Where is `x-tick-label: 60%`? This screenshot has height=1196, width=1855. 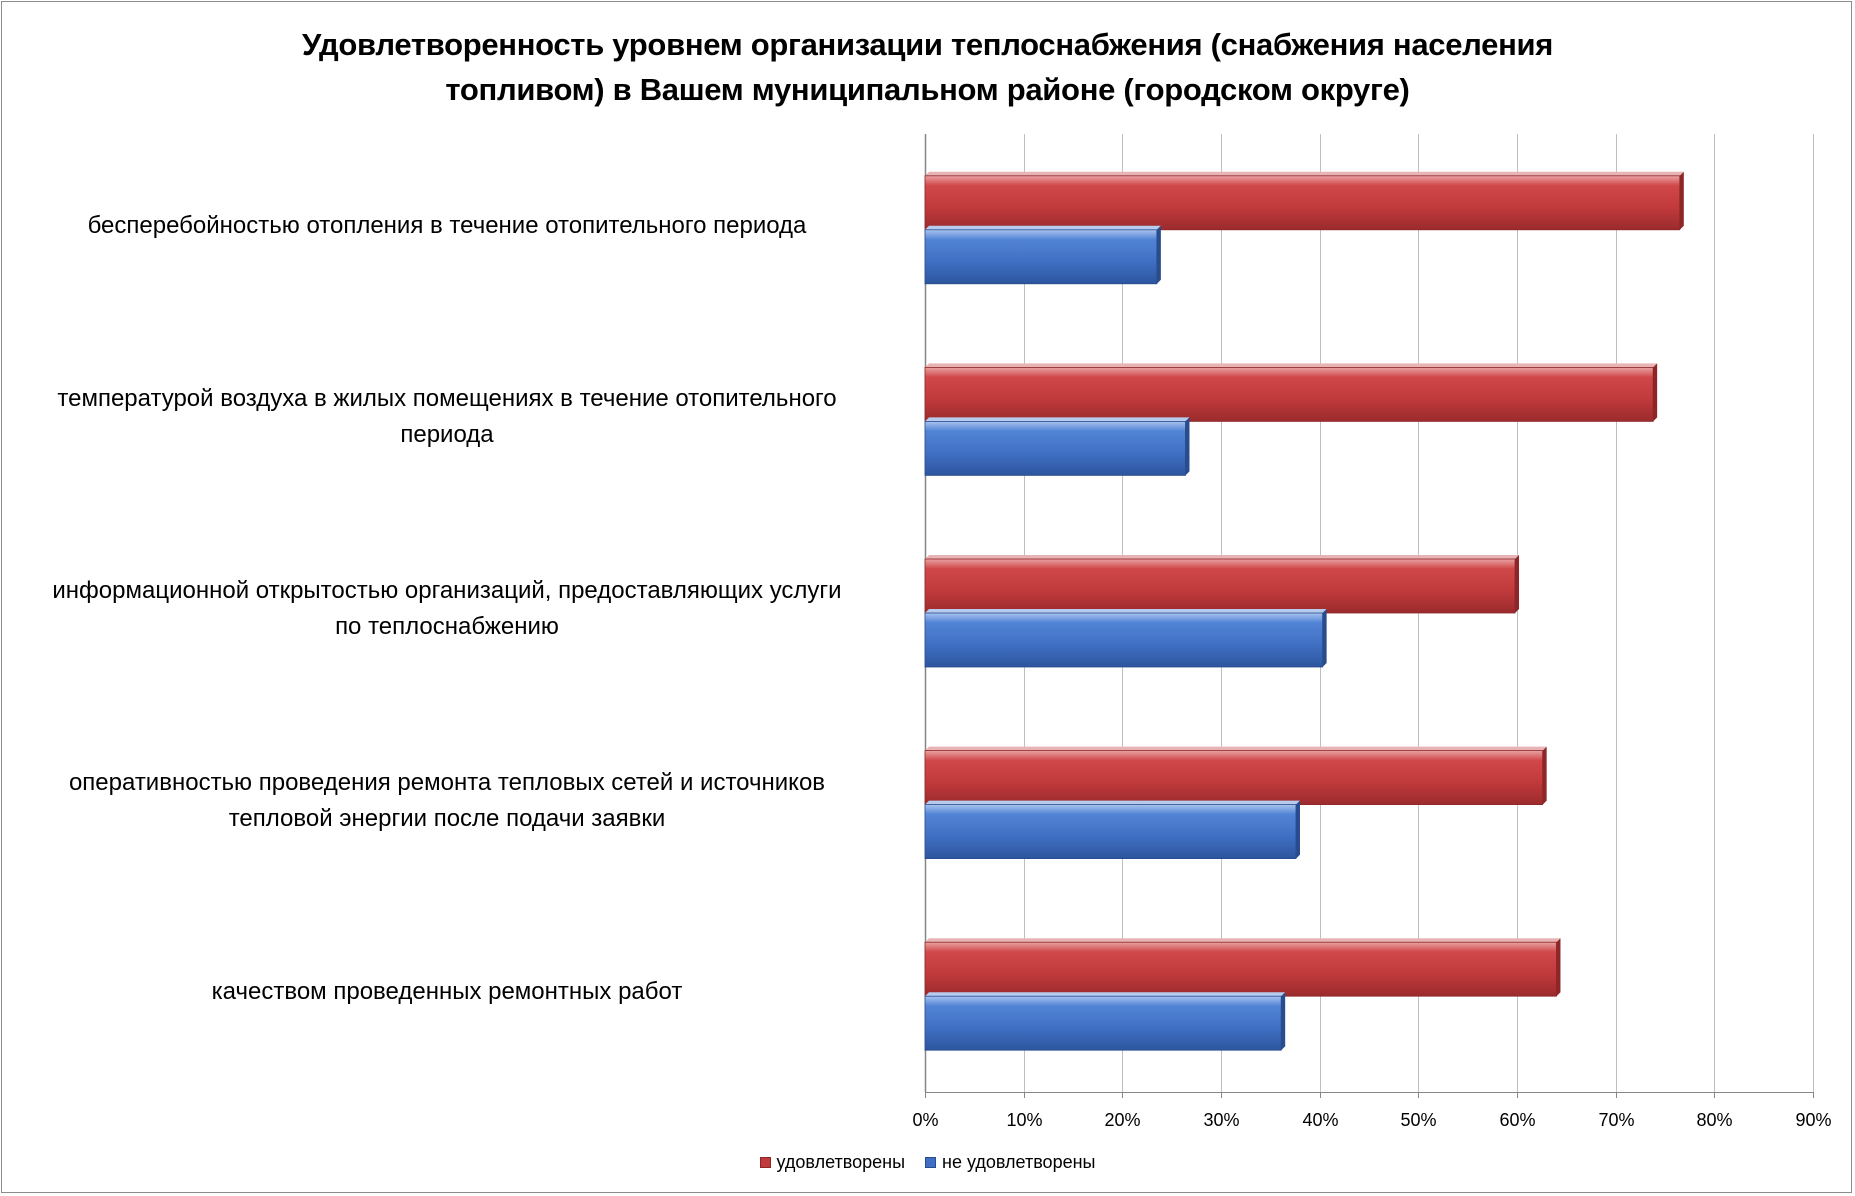
x-tick-label: 60% is located at coordinates (1517, 1120).